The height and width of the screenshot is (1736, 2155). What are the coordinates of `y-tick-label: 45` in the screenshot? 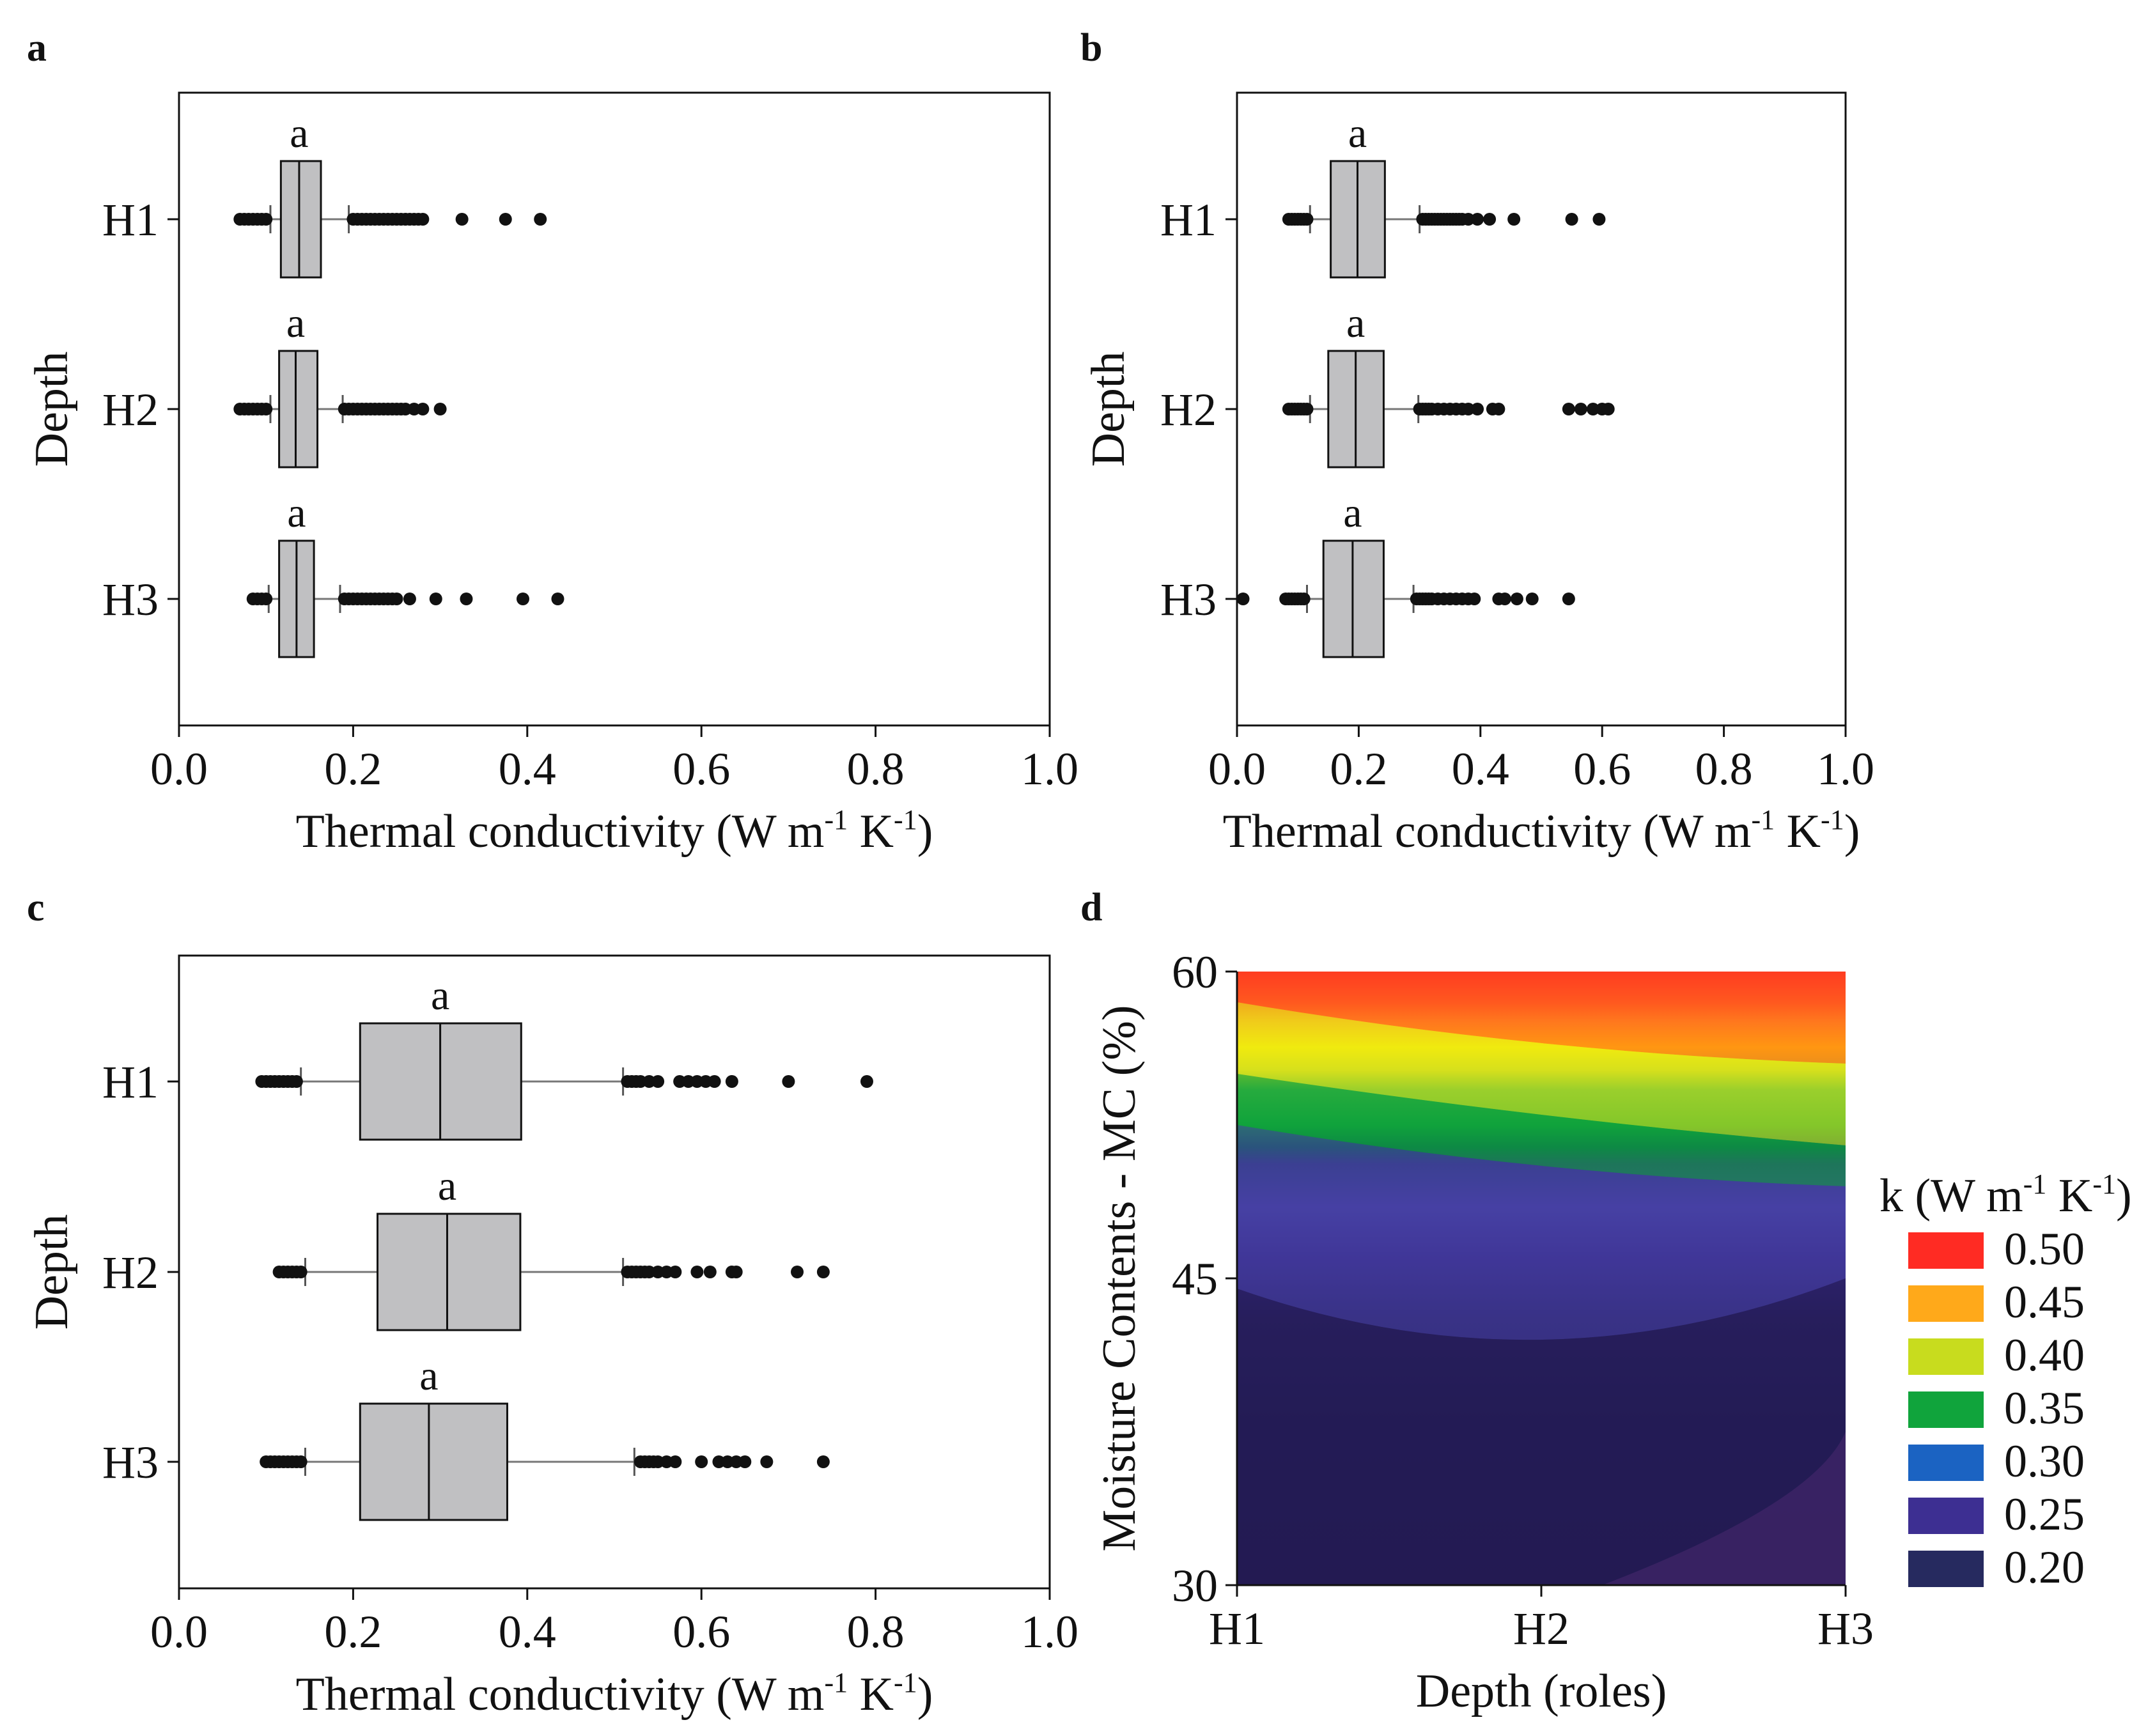 It's located at (1195, 1279).